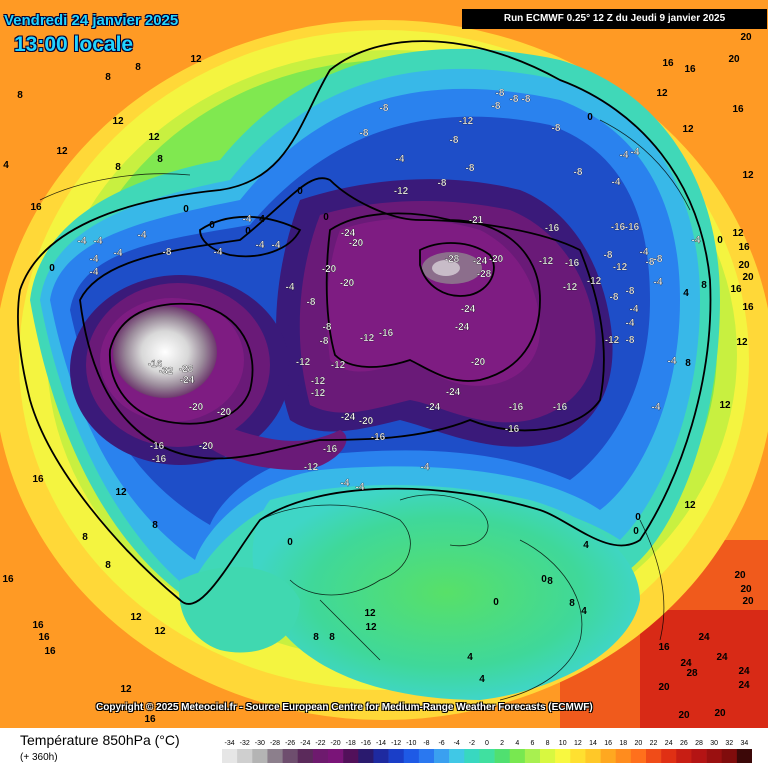 This screenshot has height=768, width=768. I want to click on scale-tick-label: -34, so click(230, 743).